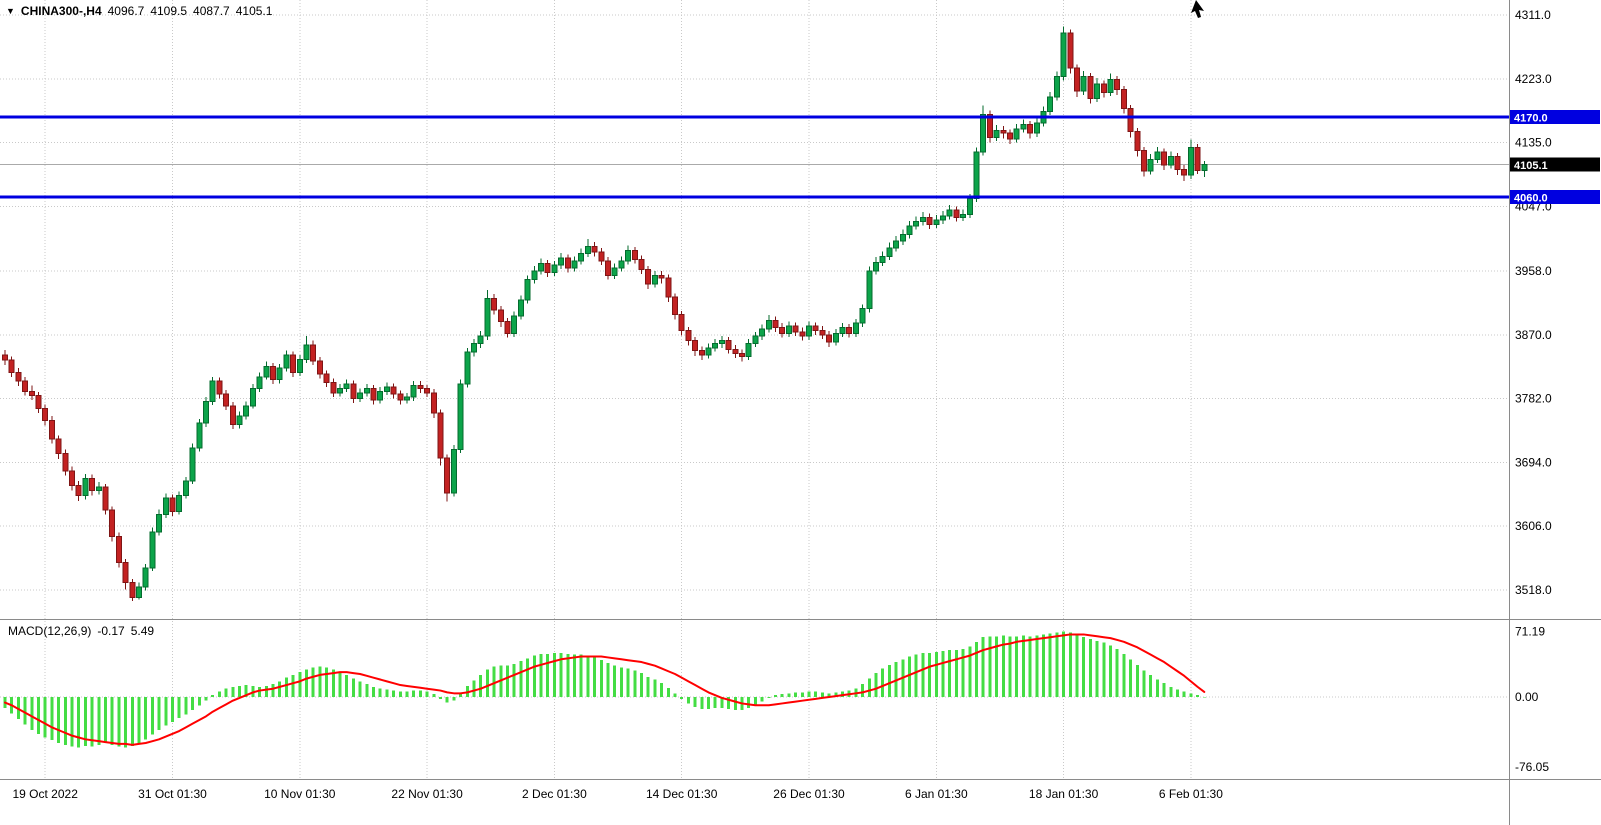 The width and height of the screenshot is (1601, 825). What do you see at coordinates (936, 794) in the screenshot?
I see `time-axis-label: 6 Jan 01:30` at bounding box center [936, 794].